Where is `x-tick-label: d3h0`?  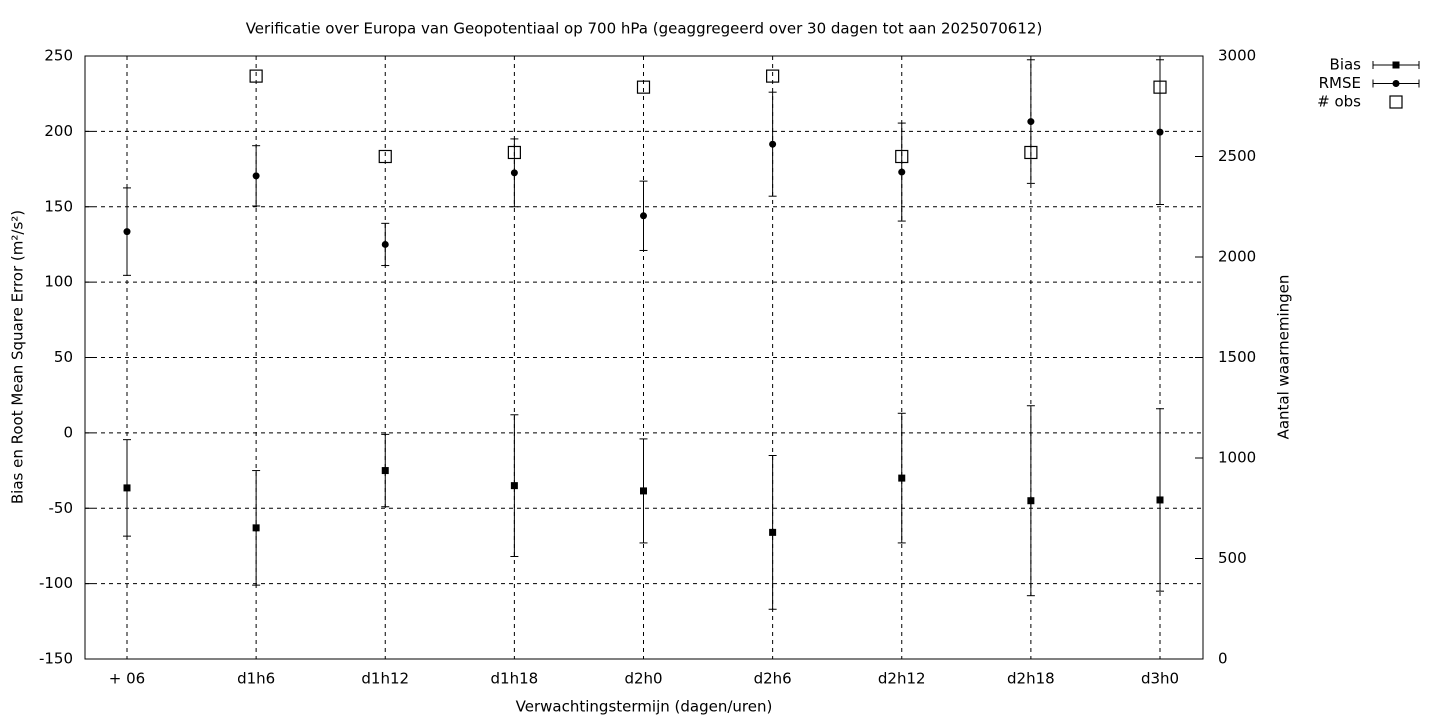
x-tick-label: d3h0 is located at coordinates (1160, 679).